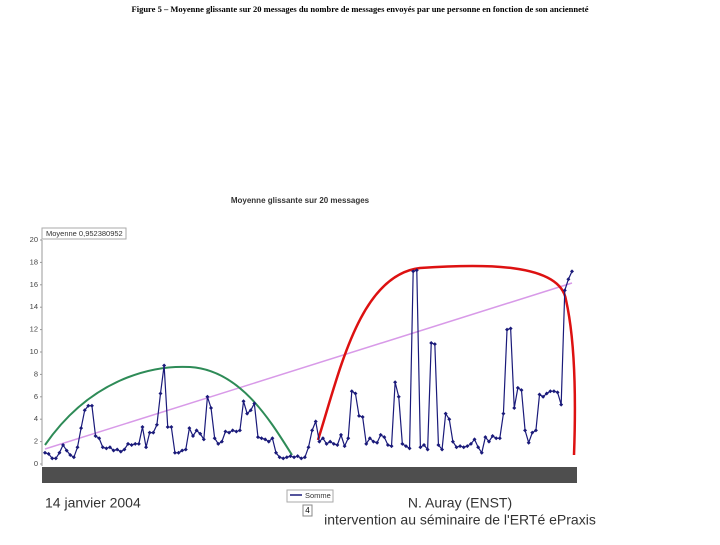 The width and height of the screenshot is (720, 545). I want to click on y-tick-label: 14, so click(34, 306).